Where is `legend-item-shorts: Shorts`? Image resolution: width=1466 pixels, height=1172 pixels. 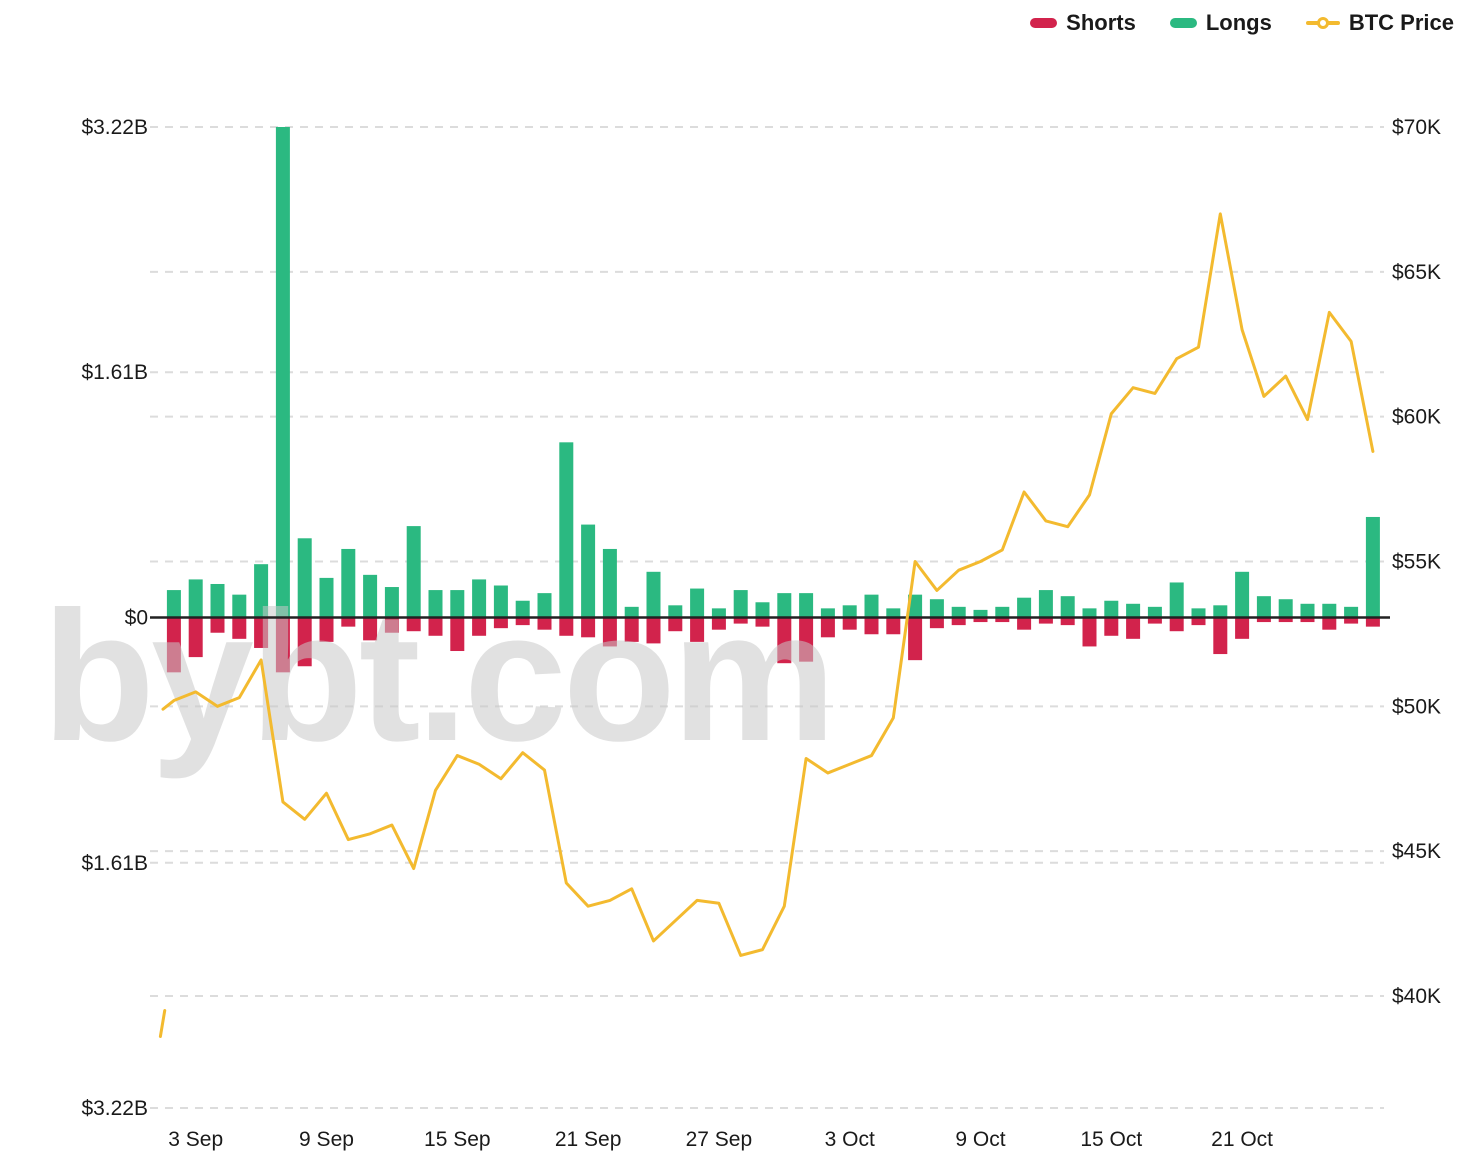 legend-item-shorts: Shorts is located at coordinates (1083, 23).